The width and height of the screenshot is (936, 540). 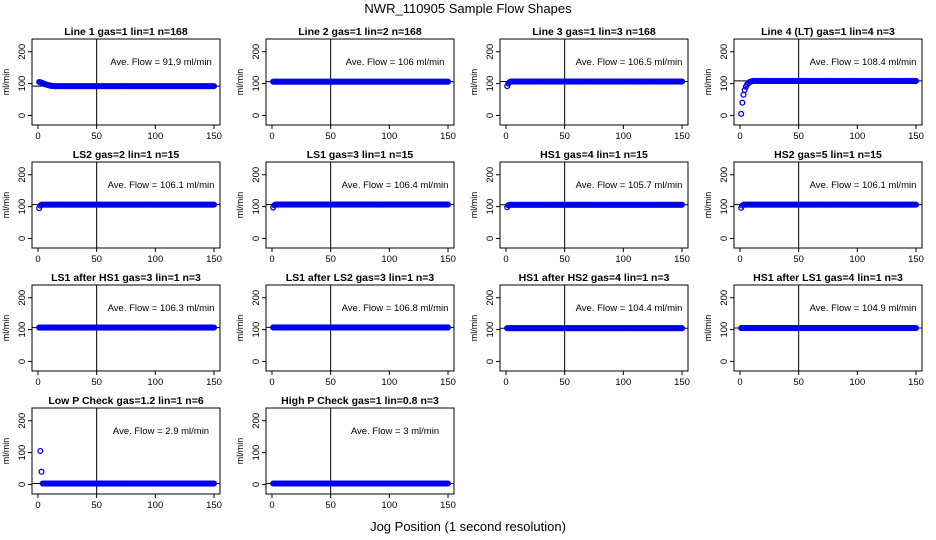 What do you see at coordinates (863, 308) in the screenshot?
I see `average-flow-label: Ave. Flow = 104.9 ml/min` at bounding box center [863, 308].